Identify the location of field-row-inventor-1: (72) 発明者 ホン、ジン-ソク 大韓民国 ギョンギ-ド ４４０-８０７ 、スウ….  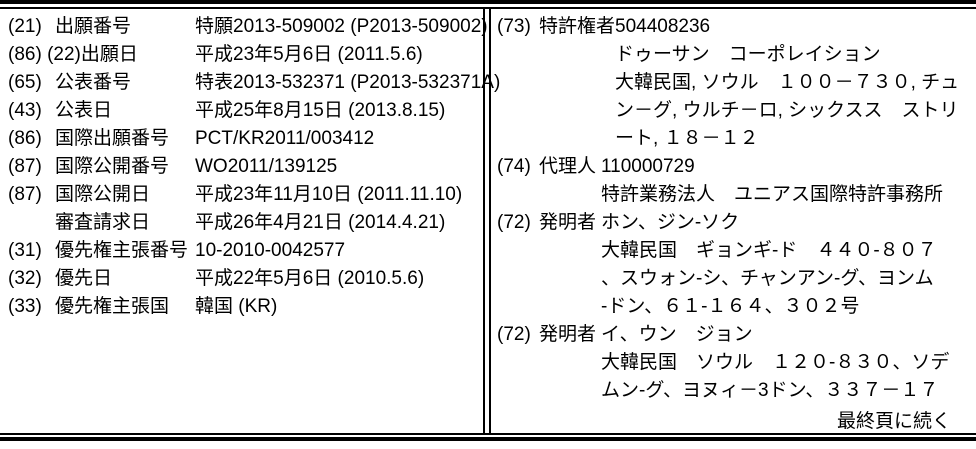
(732, 265).